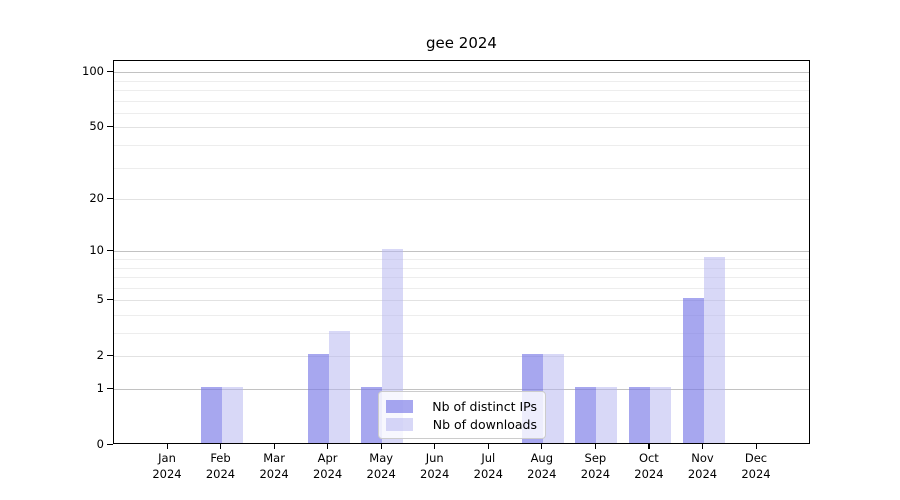  I want to click on bar-distinct-ips-nov, so click(693, 370).